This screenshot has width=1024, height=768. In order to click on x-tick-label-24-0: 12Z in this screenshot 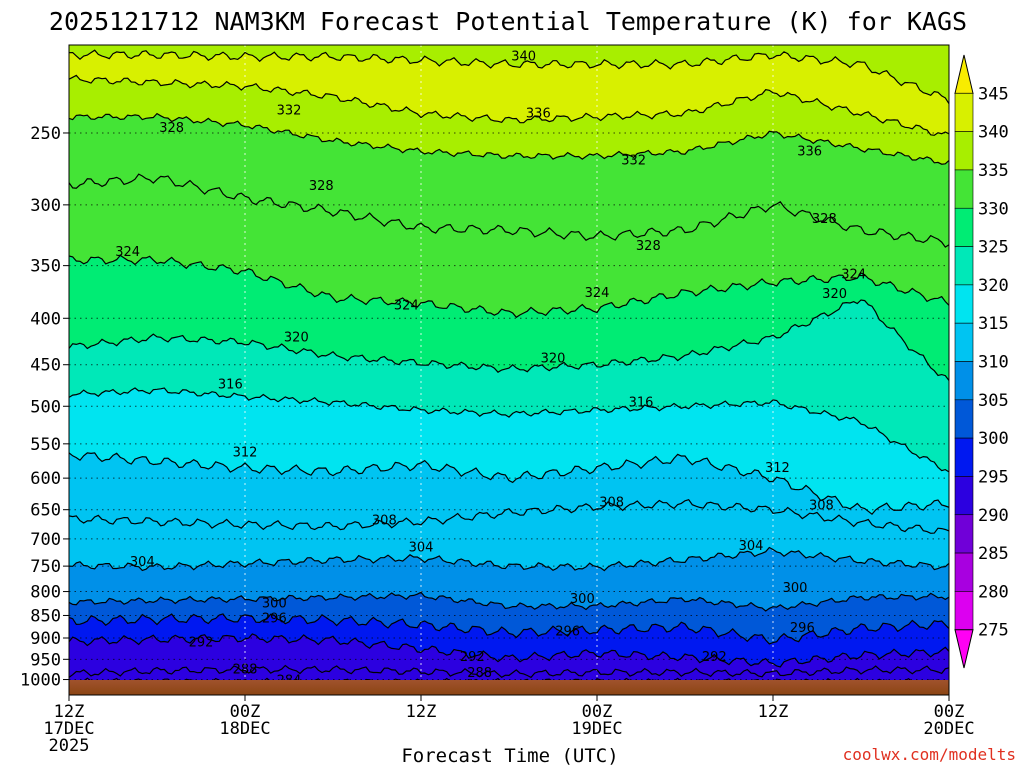, I will do `click(421, 712)`.